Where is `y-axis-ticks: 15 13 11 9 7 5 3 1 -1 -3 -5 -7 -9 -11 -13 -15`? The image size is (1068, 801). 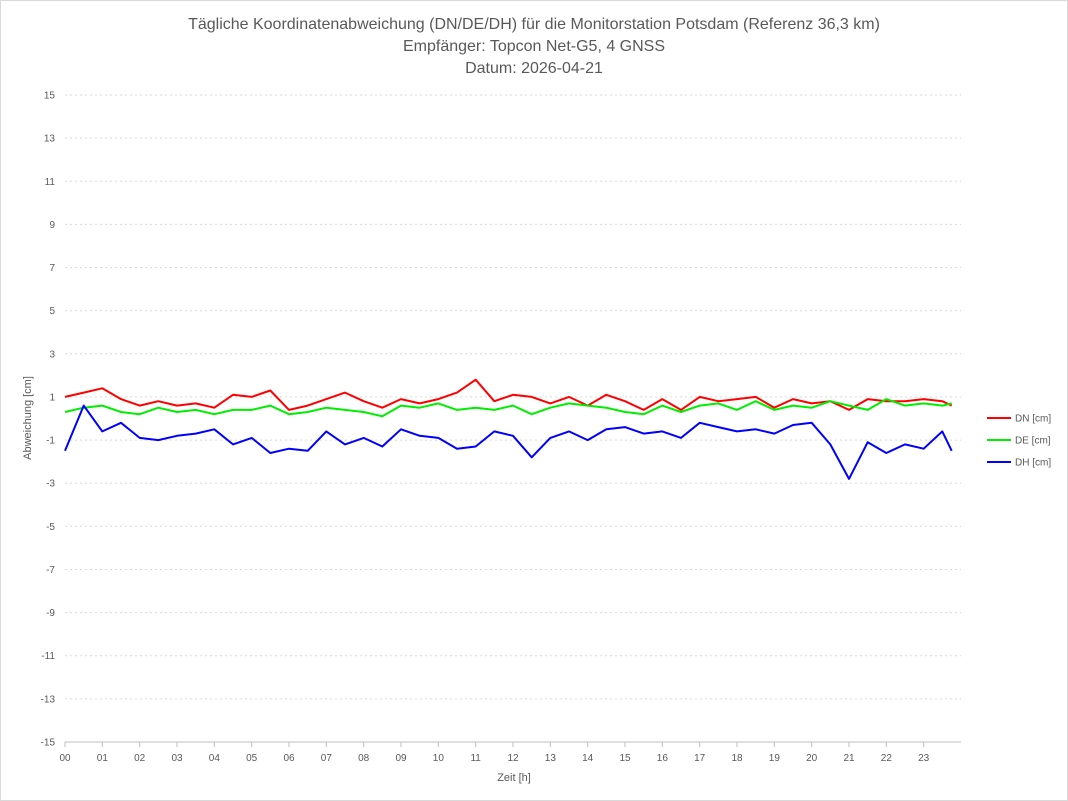
y-axis-ticks: 15 13 11 9 7 5 3 1 -1 -3 -5 -7 -9 -11 -13 -15 is located at coordinates (48, 420).